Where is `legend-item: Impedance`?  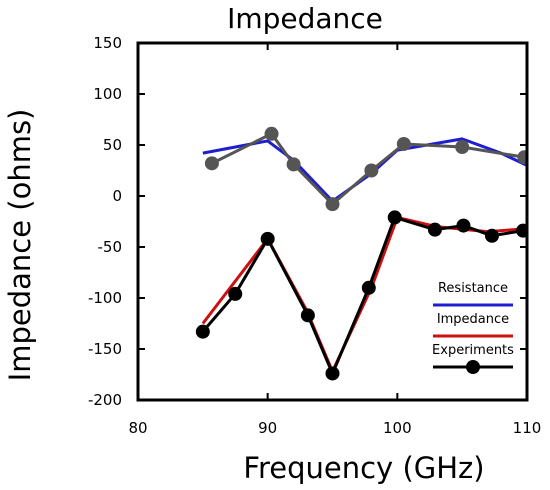 legend-item: Impedance is located at coordinates (473, 325).